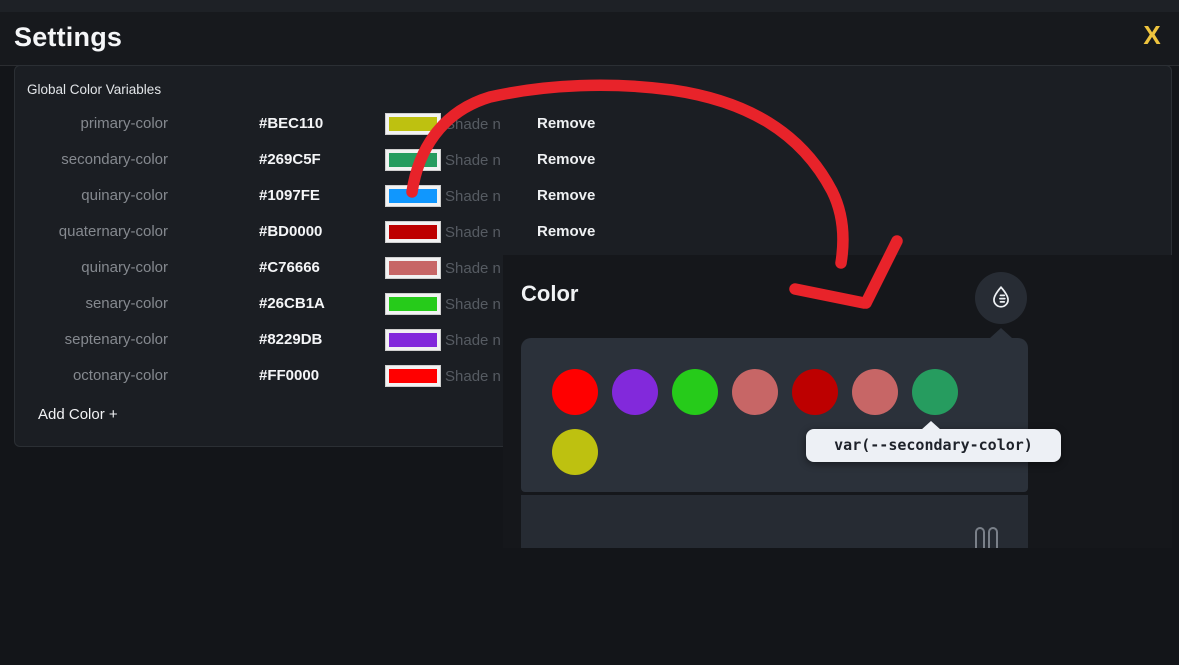 Image resolution: width=1179 pixels, height=665 pixels. I want to click on tooltip-caret, so click(931, 425).